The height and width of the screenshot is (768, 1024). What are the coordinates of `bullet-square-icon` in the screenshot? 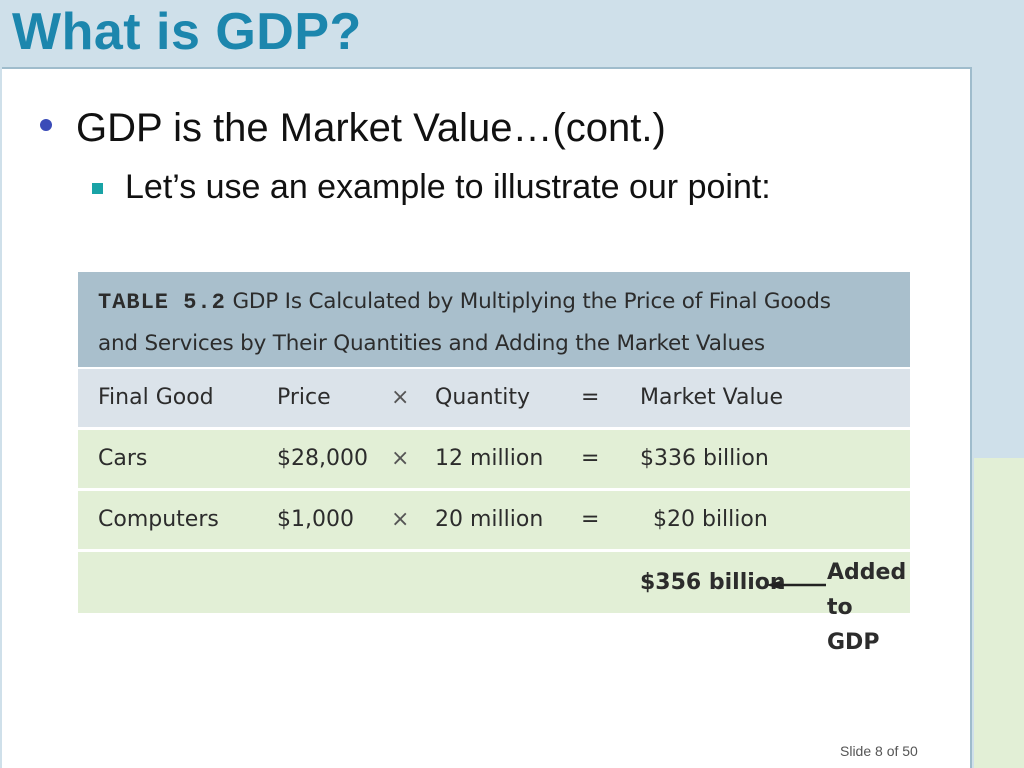 It's located at (97, 188).